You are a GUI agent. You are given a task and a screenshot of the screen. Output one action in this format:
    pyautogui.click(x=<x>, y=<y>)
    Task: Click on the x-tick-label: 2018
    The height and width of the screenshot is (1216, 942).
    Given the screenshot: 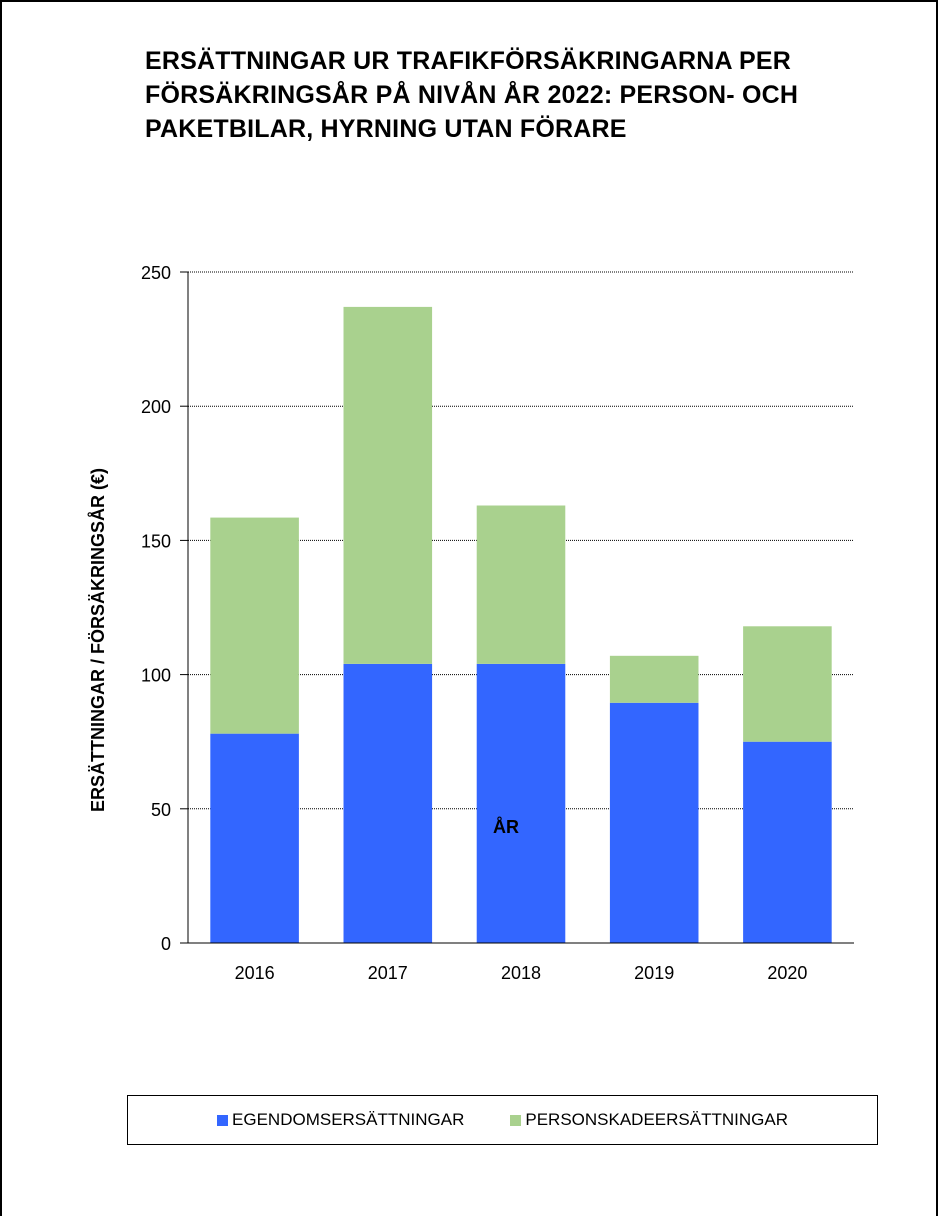 What is the action you would take?
    pyautogui.click(x=521, y=973)
    